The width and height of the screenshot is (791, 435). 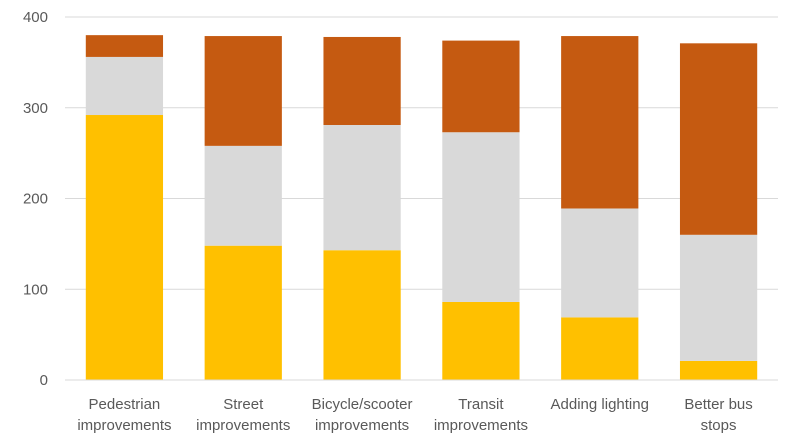 I want to click on y-tick-label: 100, so click(x=35, y=289).